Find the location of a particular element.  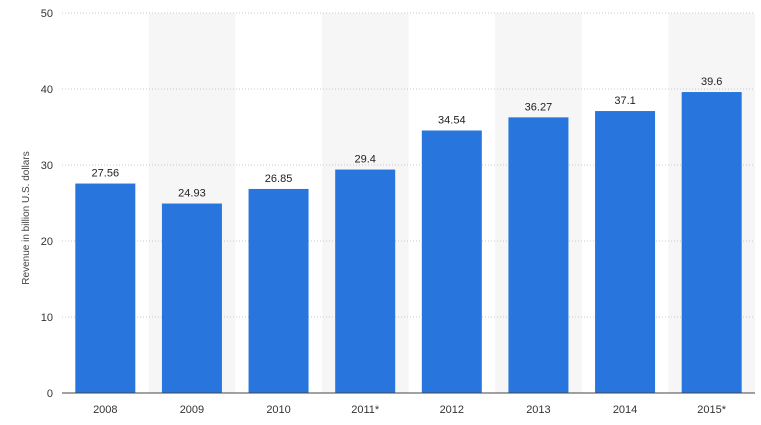

data-label: 37.1 is located at coordinates (624, 101).